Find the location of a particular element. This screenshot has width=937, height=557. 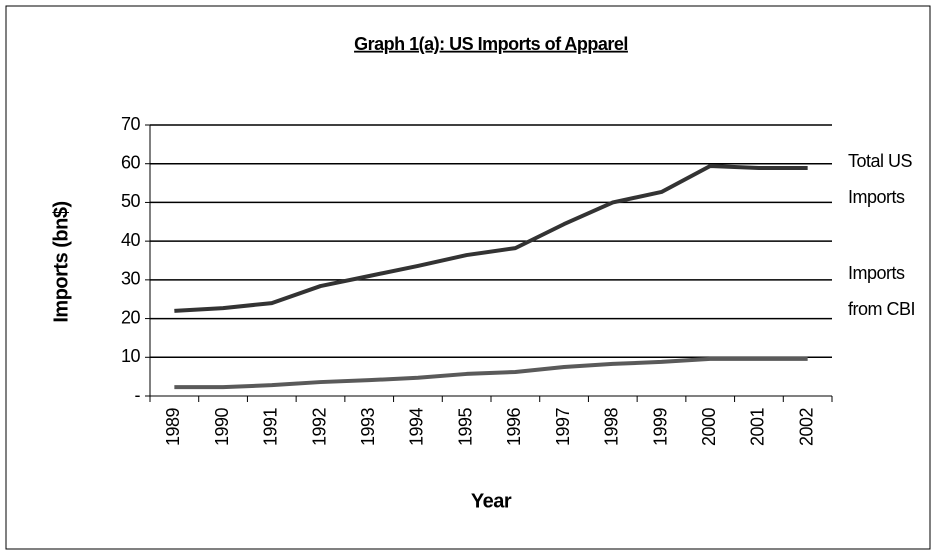

x-axis-label: Year is located at coordinates (491, 501).